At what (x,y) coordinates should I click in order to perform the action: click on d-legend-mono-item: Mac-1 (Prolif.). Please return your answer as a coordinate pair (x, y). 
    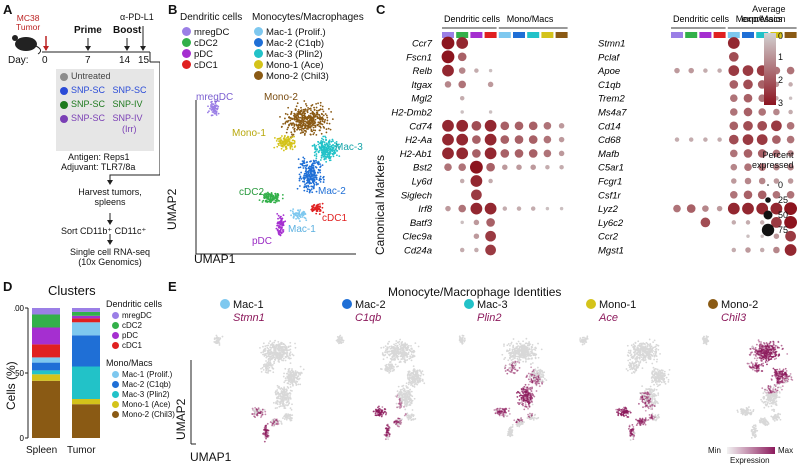
    Looking at the image, I should click on (142, 374).